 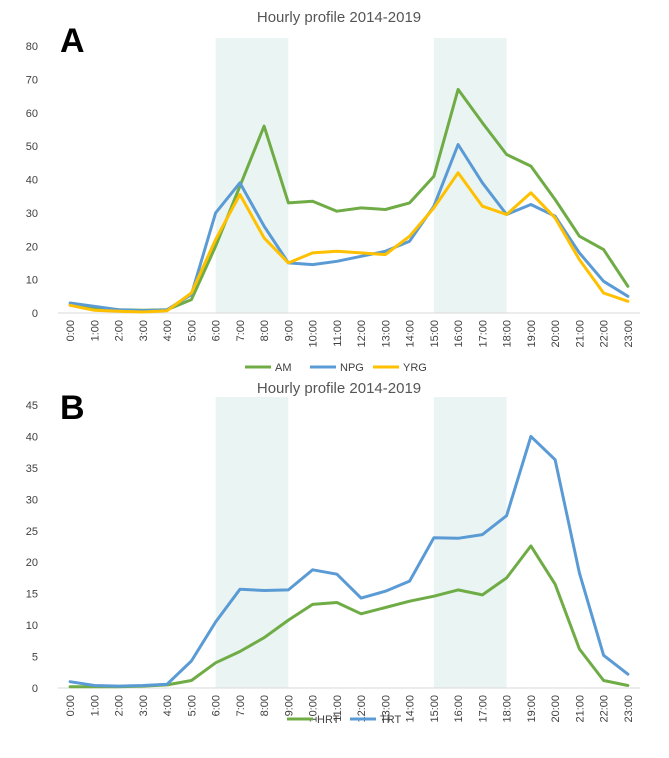 I want to click on chart-a-y-tick-label: 80, so click(x=32, y=47).